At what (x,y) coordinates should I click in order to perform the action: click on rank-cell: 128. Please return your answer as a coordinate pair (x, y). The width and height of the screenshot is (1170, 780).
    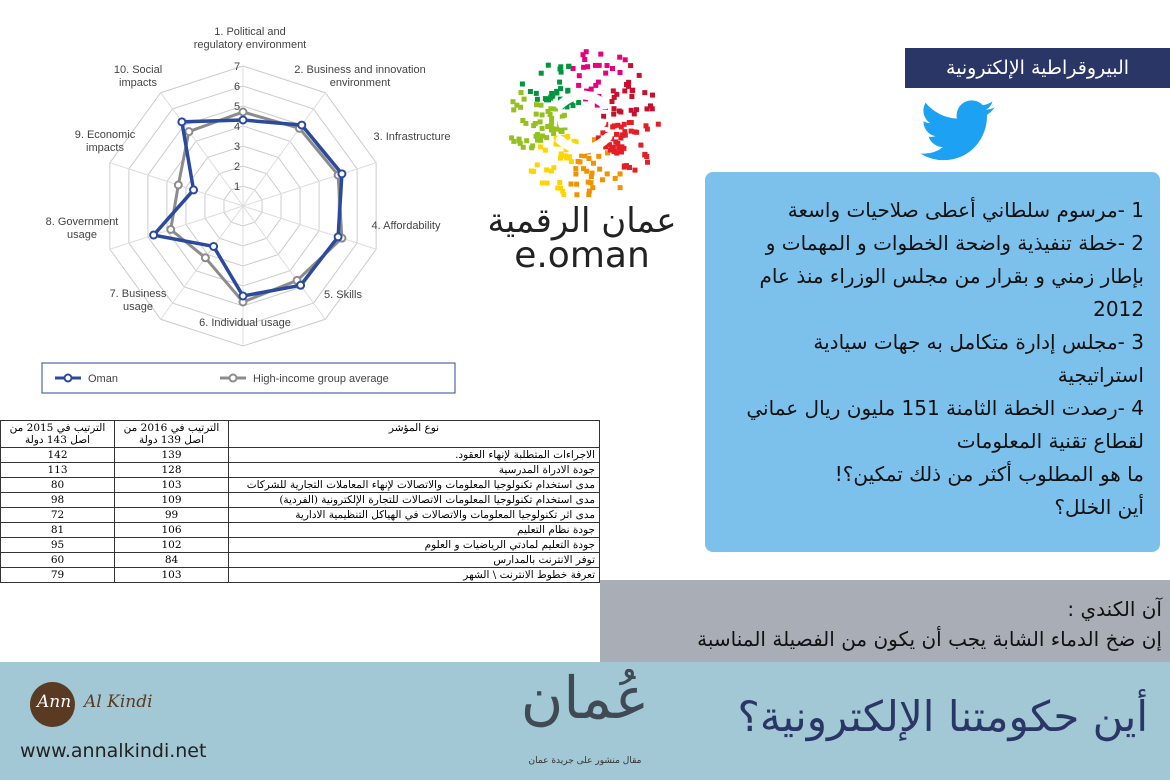
    Looking at the image, I should click on (171, 470).